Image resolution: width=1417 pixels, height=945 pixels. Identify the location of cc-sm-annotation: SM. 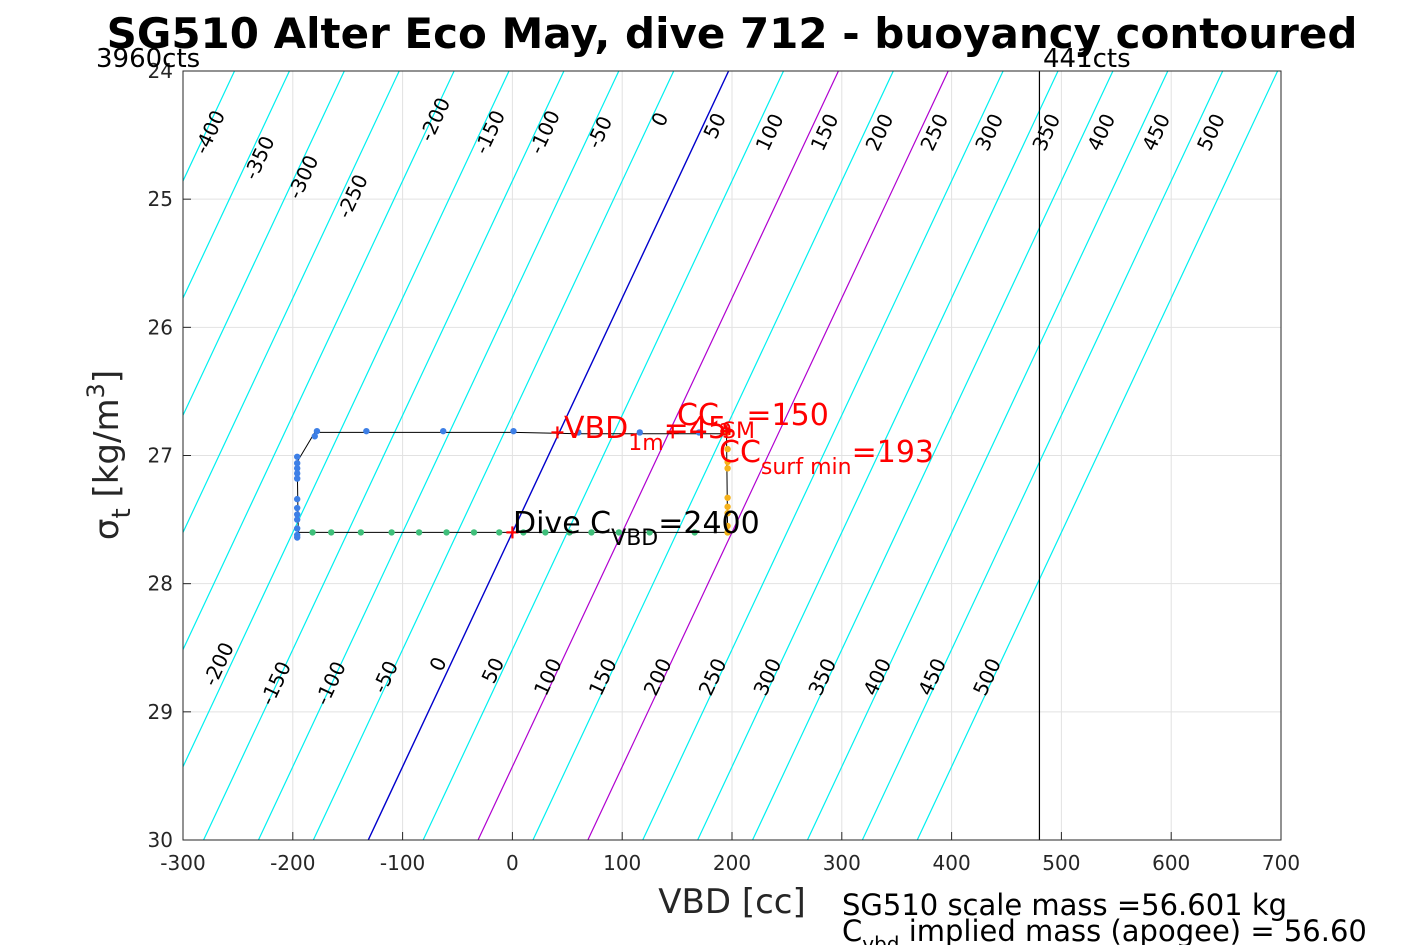
(738, 431).